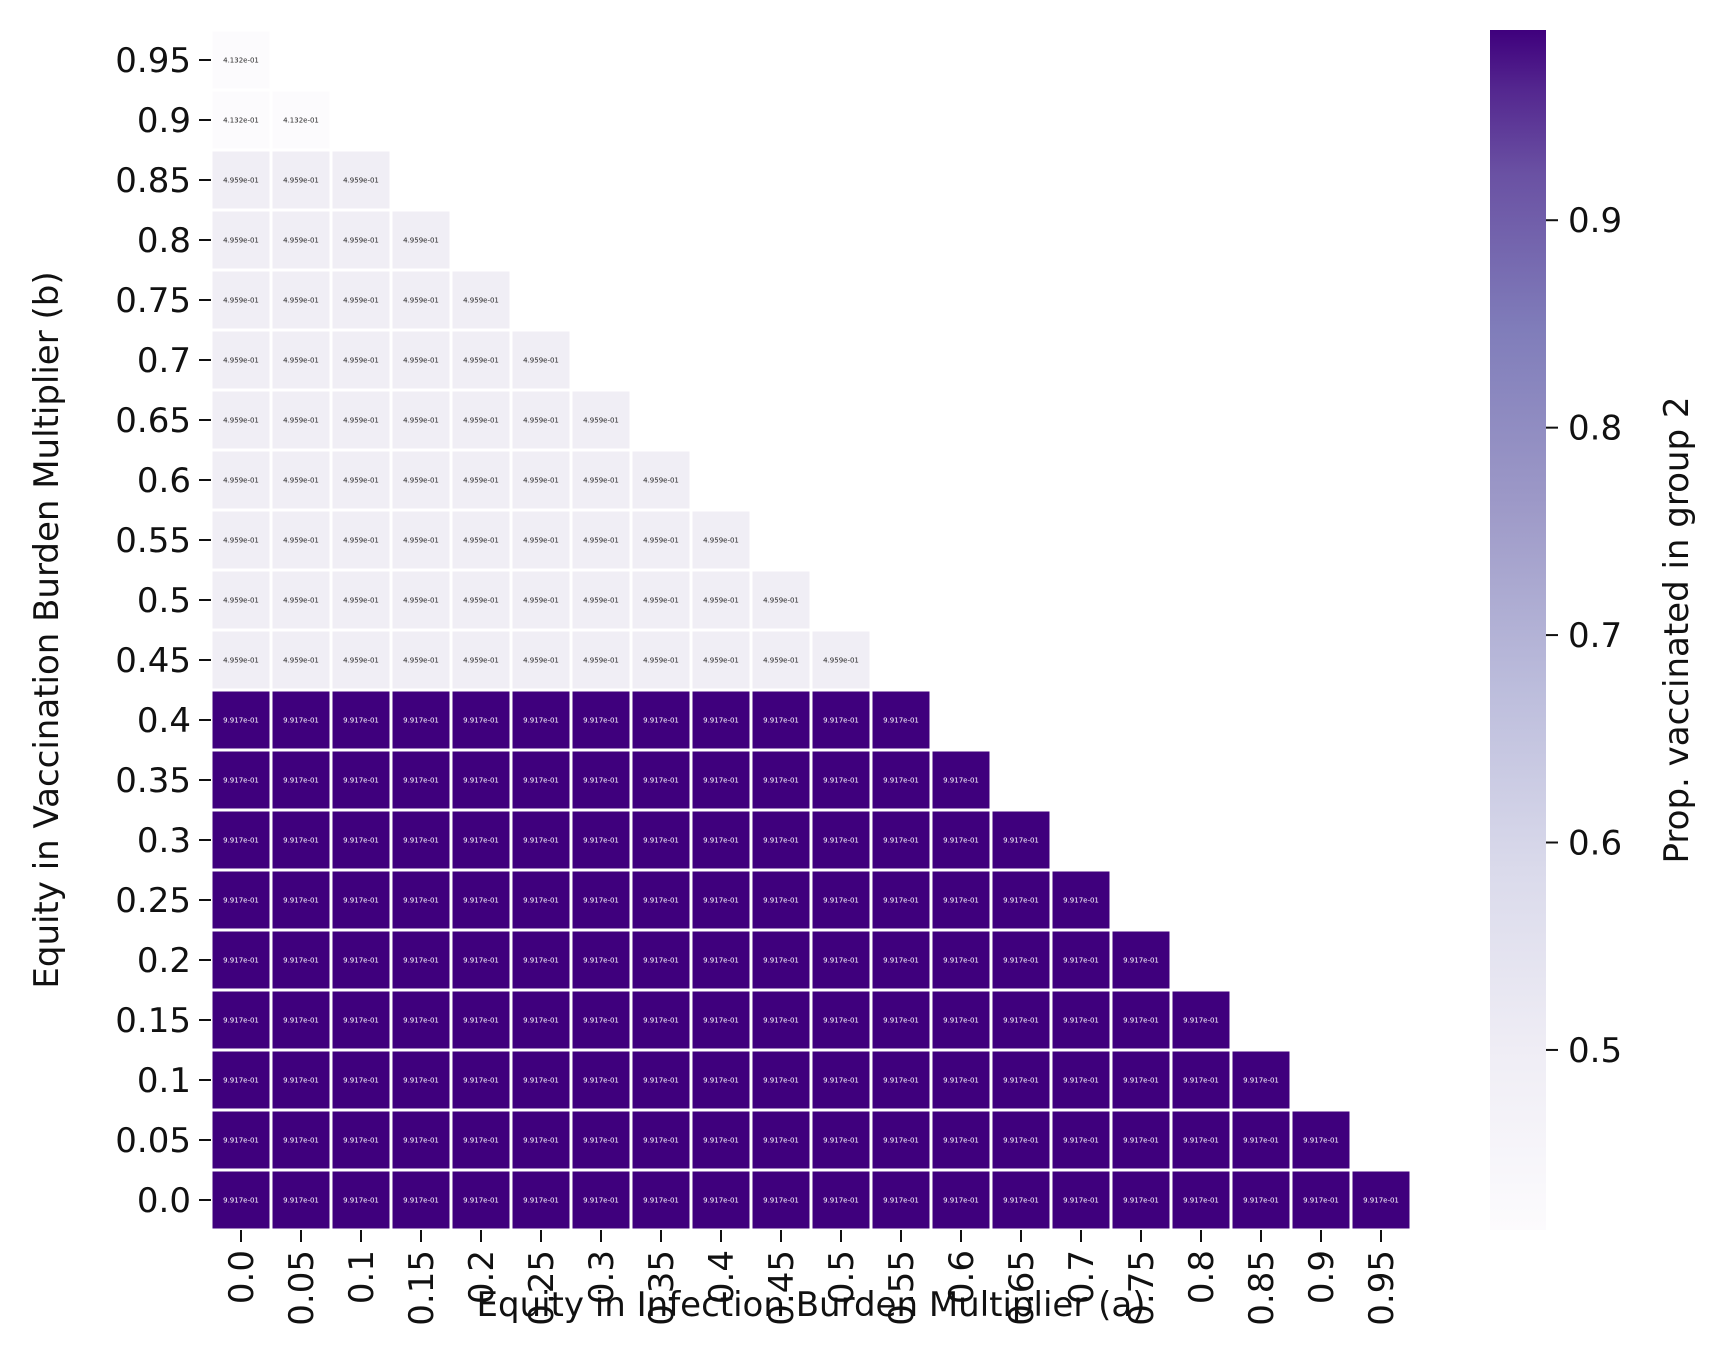 The image size is (1710, 1347). I want to click on y-tick-label: 0.2, so click(164, 961).